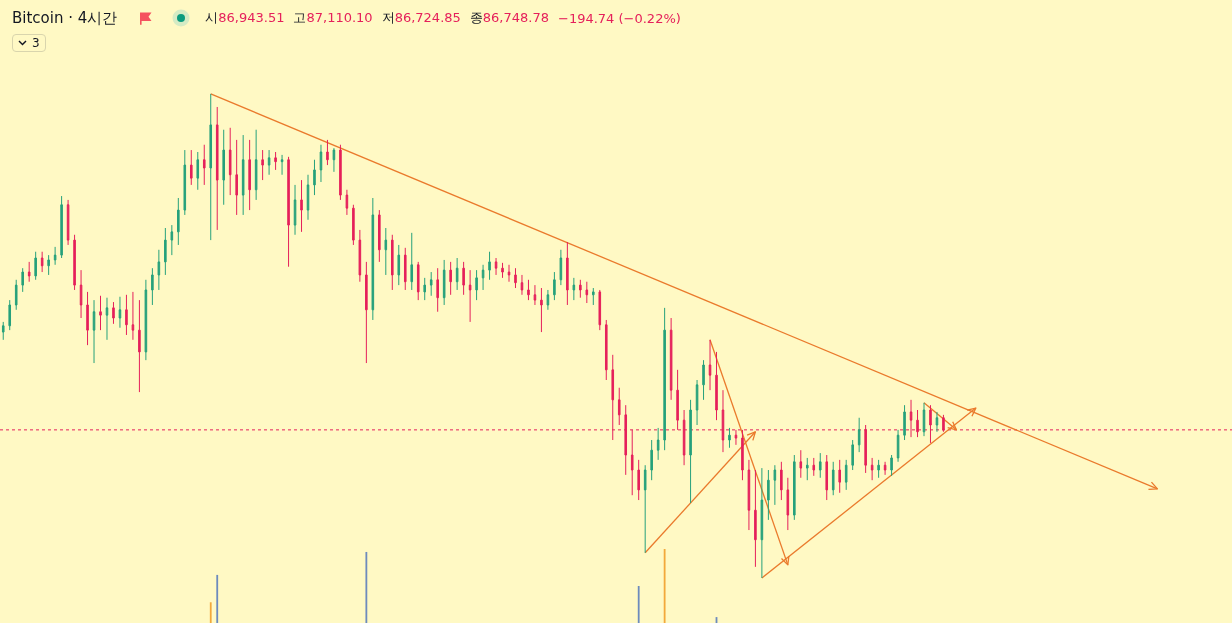 This screenshot has height=623, width=1232. What do you see at coordinates (619, 18) in the screenshot?
I see `text: −194.74 (−0.22%)` at bounding box center [619, 18].